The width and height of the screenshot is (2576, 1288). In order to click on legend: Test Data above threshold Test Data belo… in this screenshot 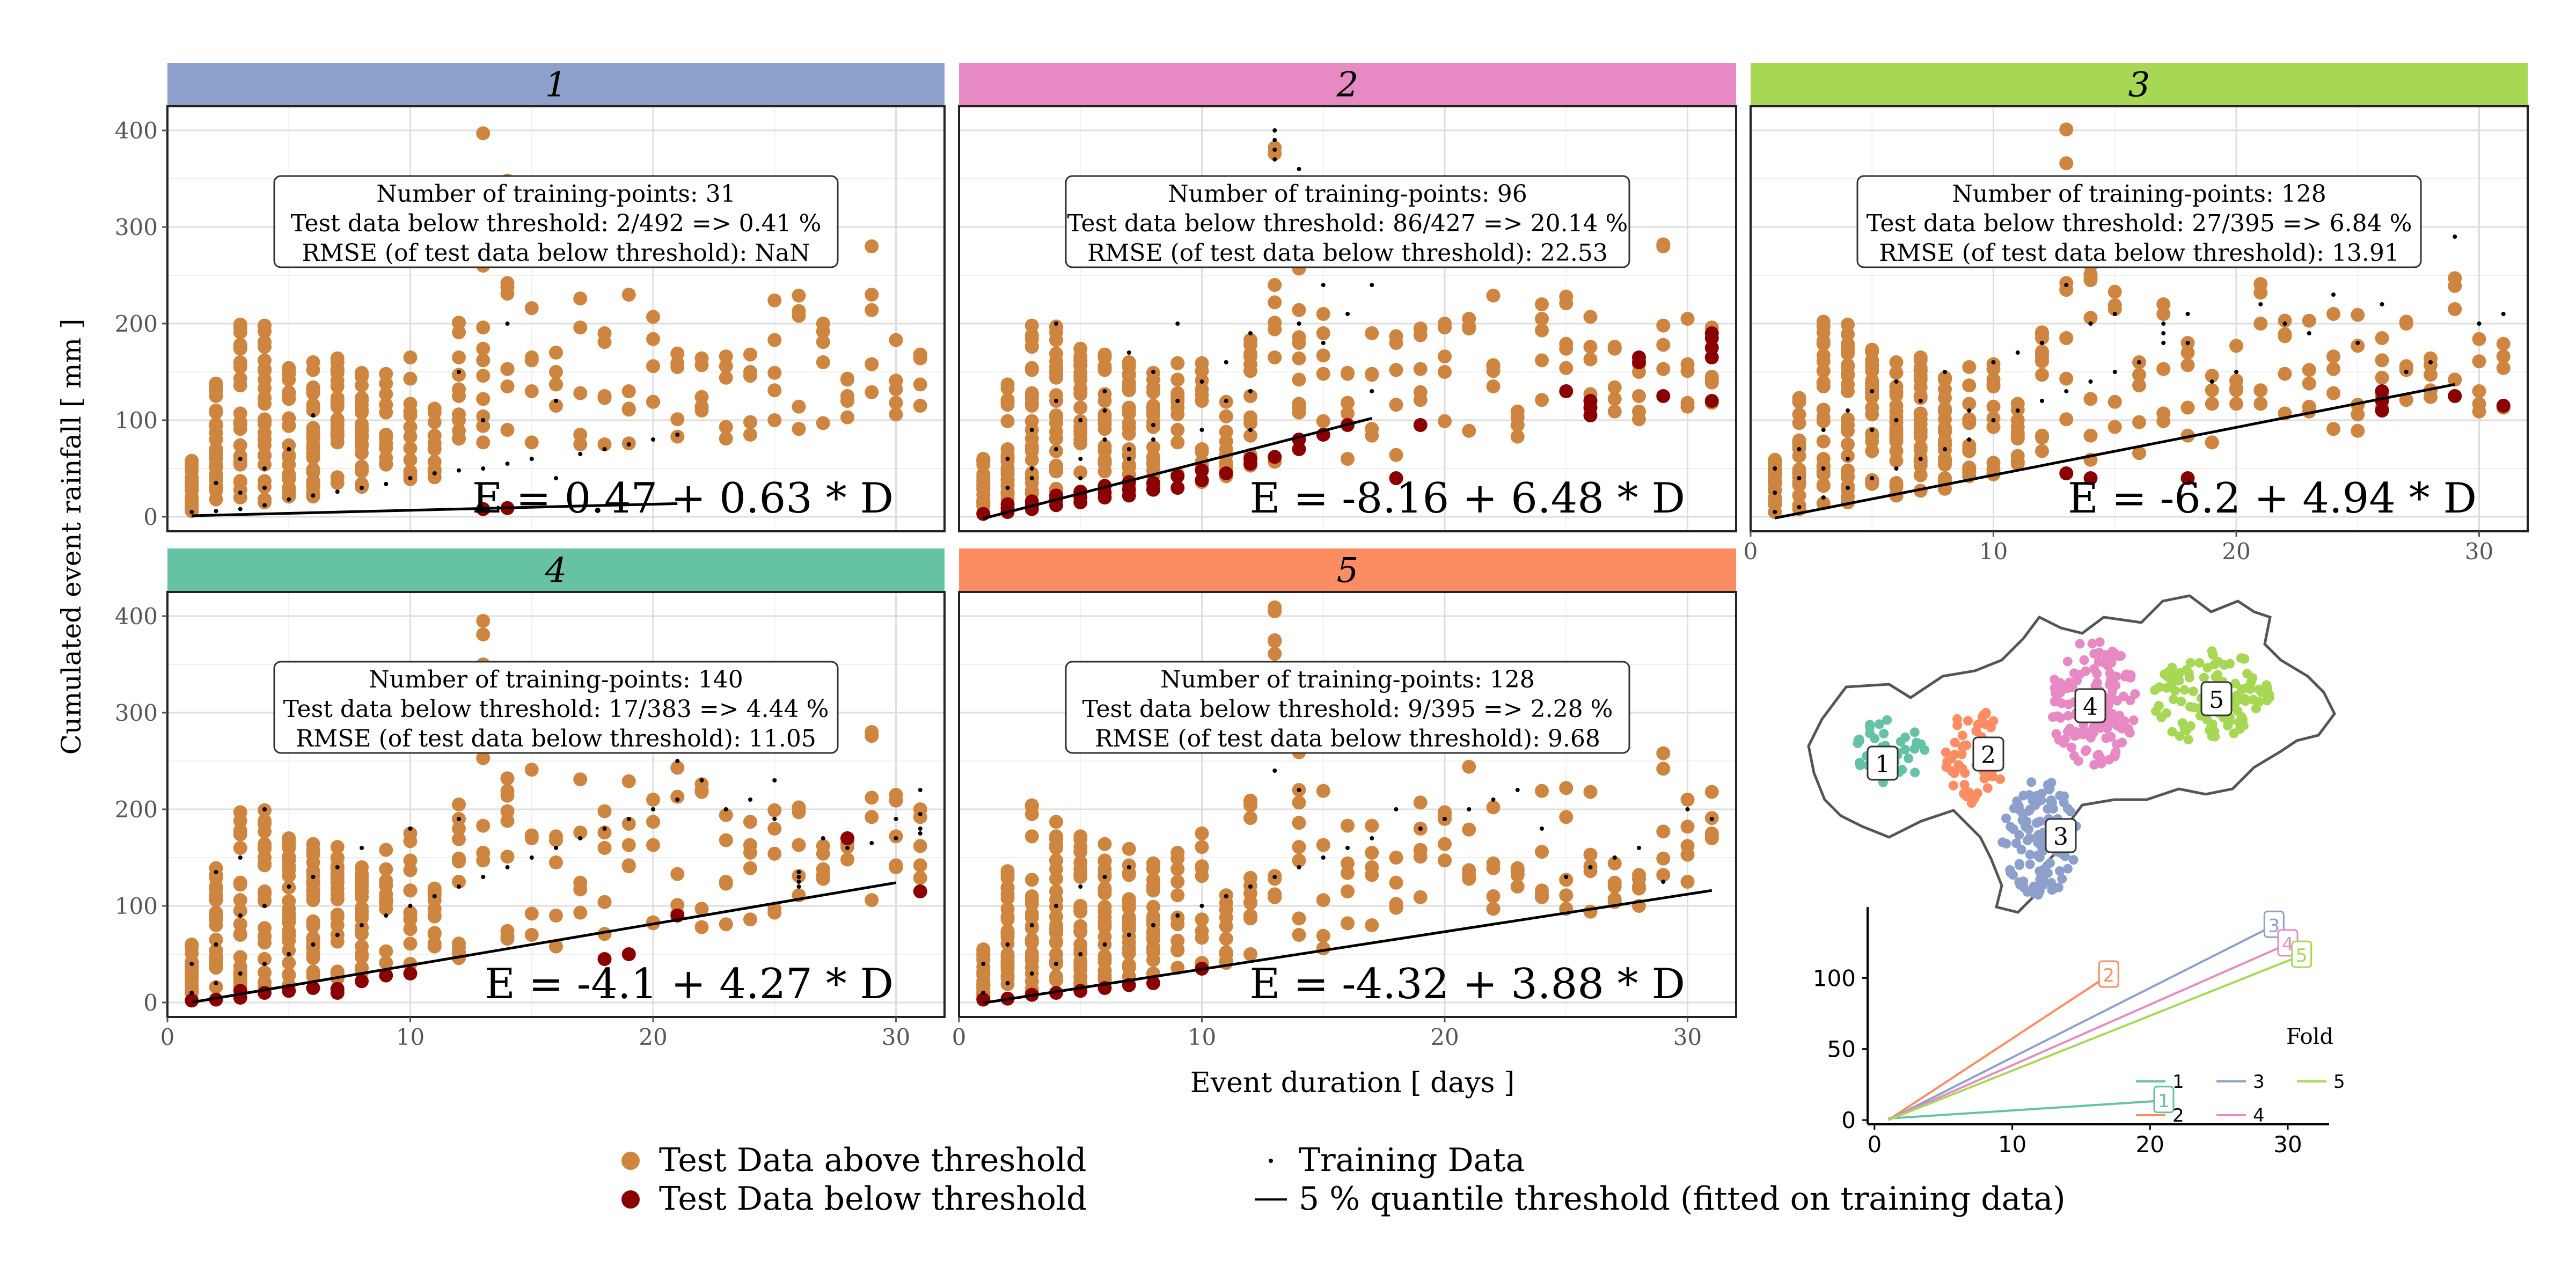, I will do `click(1343, 1179)`.